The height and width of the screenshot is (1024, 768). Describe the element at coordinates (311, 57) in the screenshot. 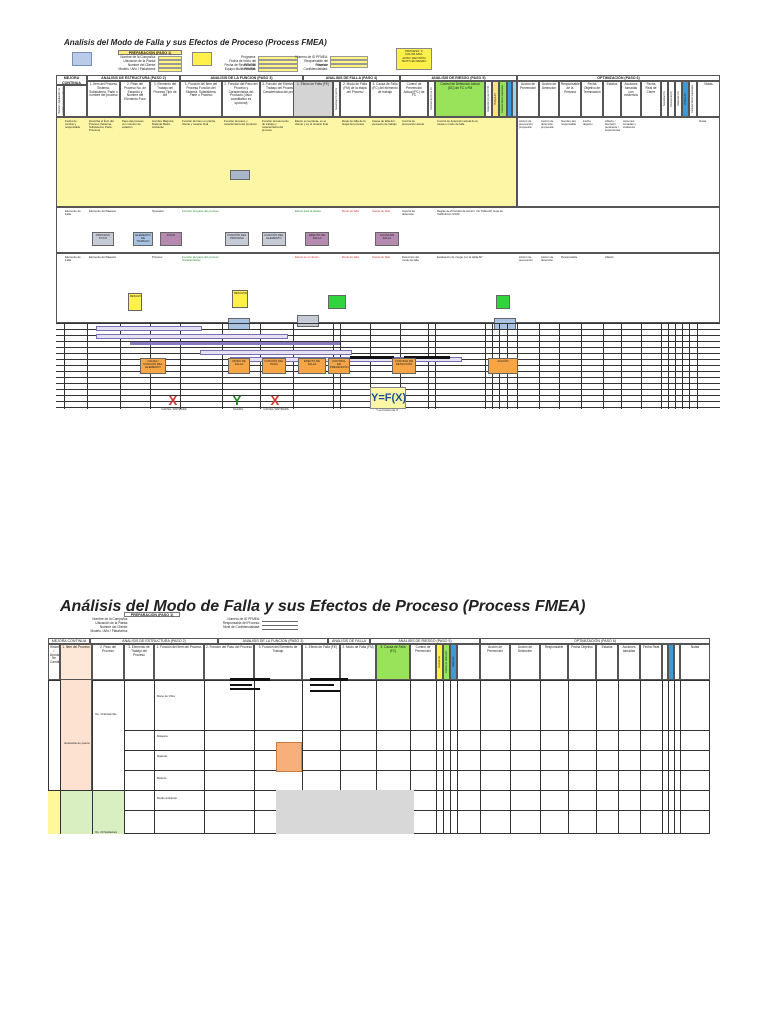

I see `info-label: Número de ID PFMEA:` at that location.